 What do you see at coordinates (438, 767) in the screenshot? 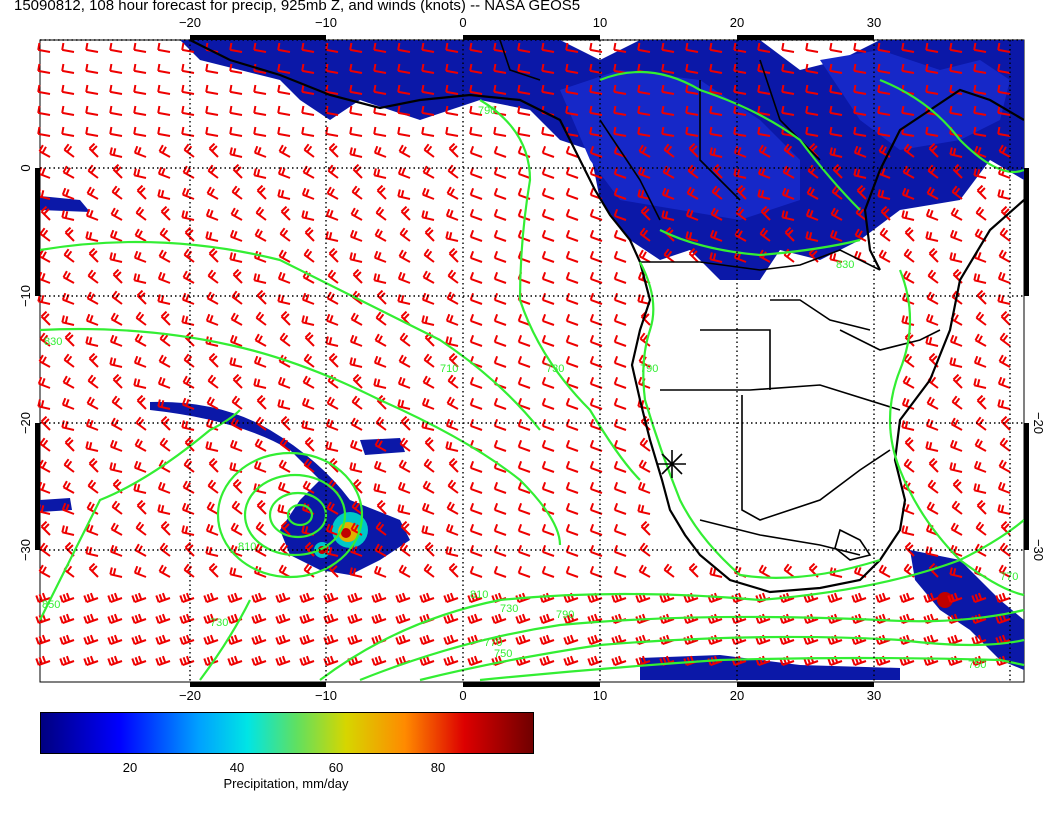
I see `colorbar-tick: 80` at bounding box center [438, 767].